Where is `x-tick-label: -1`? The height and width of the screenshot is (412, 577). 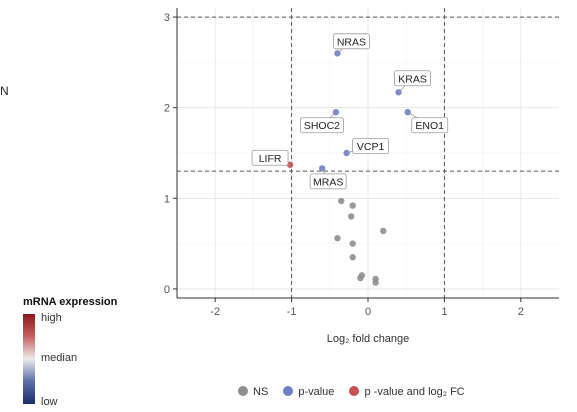 x-tick-label: -1 is located at coordinates (292, 312).